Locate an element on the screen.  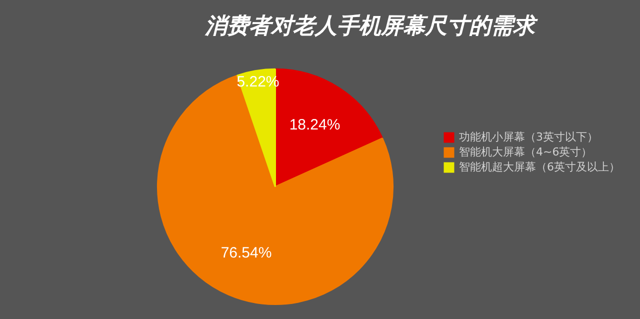
legend-label: 智能机大屏幕（4~6英寸） is located at coordinates (525, 151).